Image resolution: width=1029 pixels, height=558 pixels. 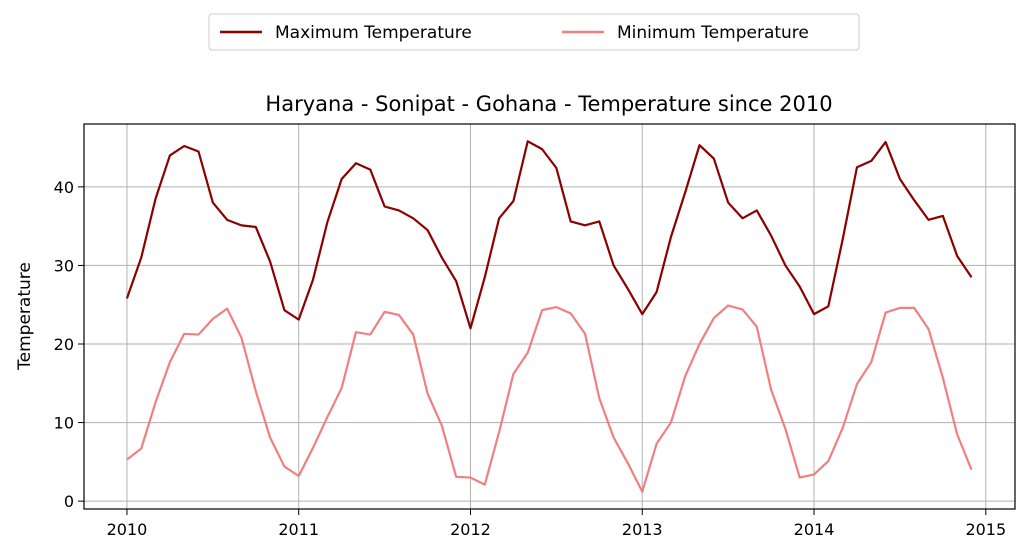 I want to click on y-axis-label: Temperature, so click(x=25, y=316).